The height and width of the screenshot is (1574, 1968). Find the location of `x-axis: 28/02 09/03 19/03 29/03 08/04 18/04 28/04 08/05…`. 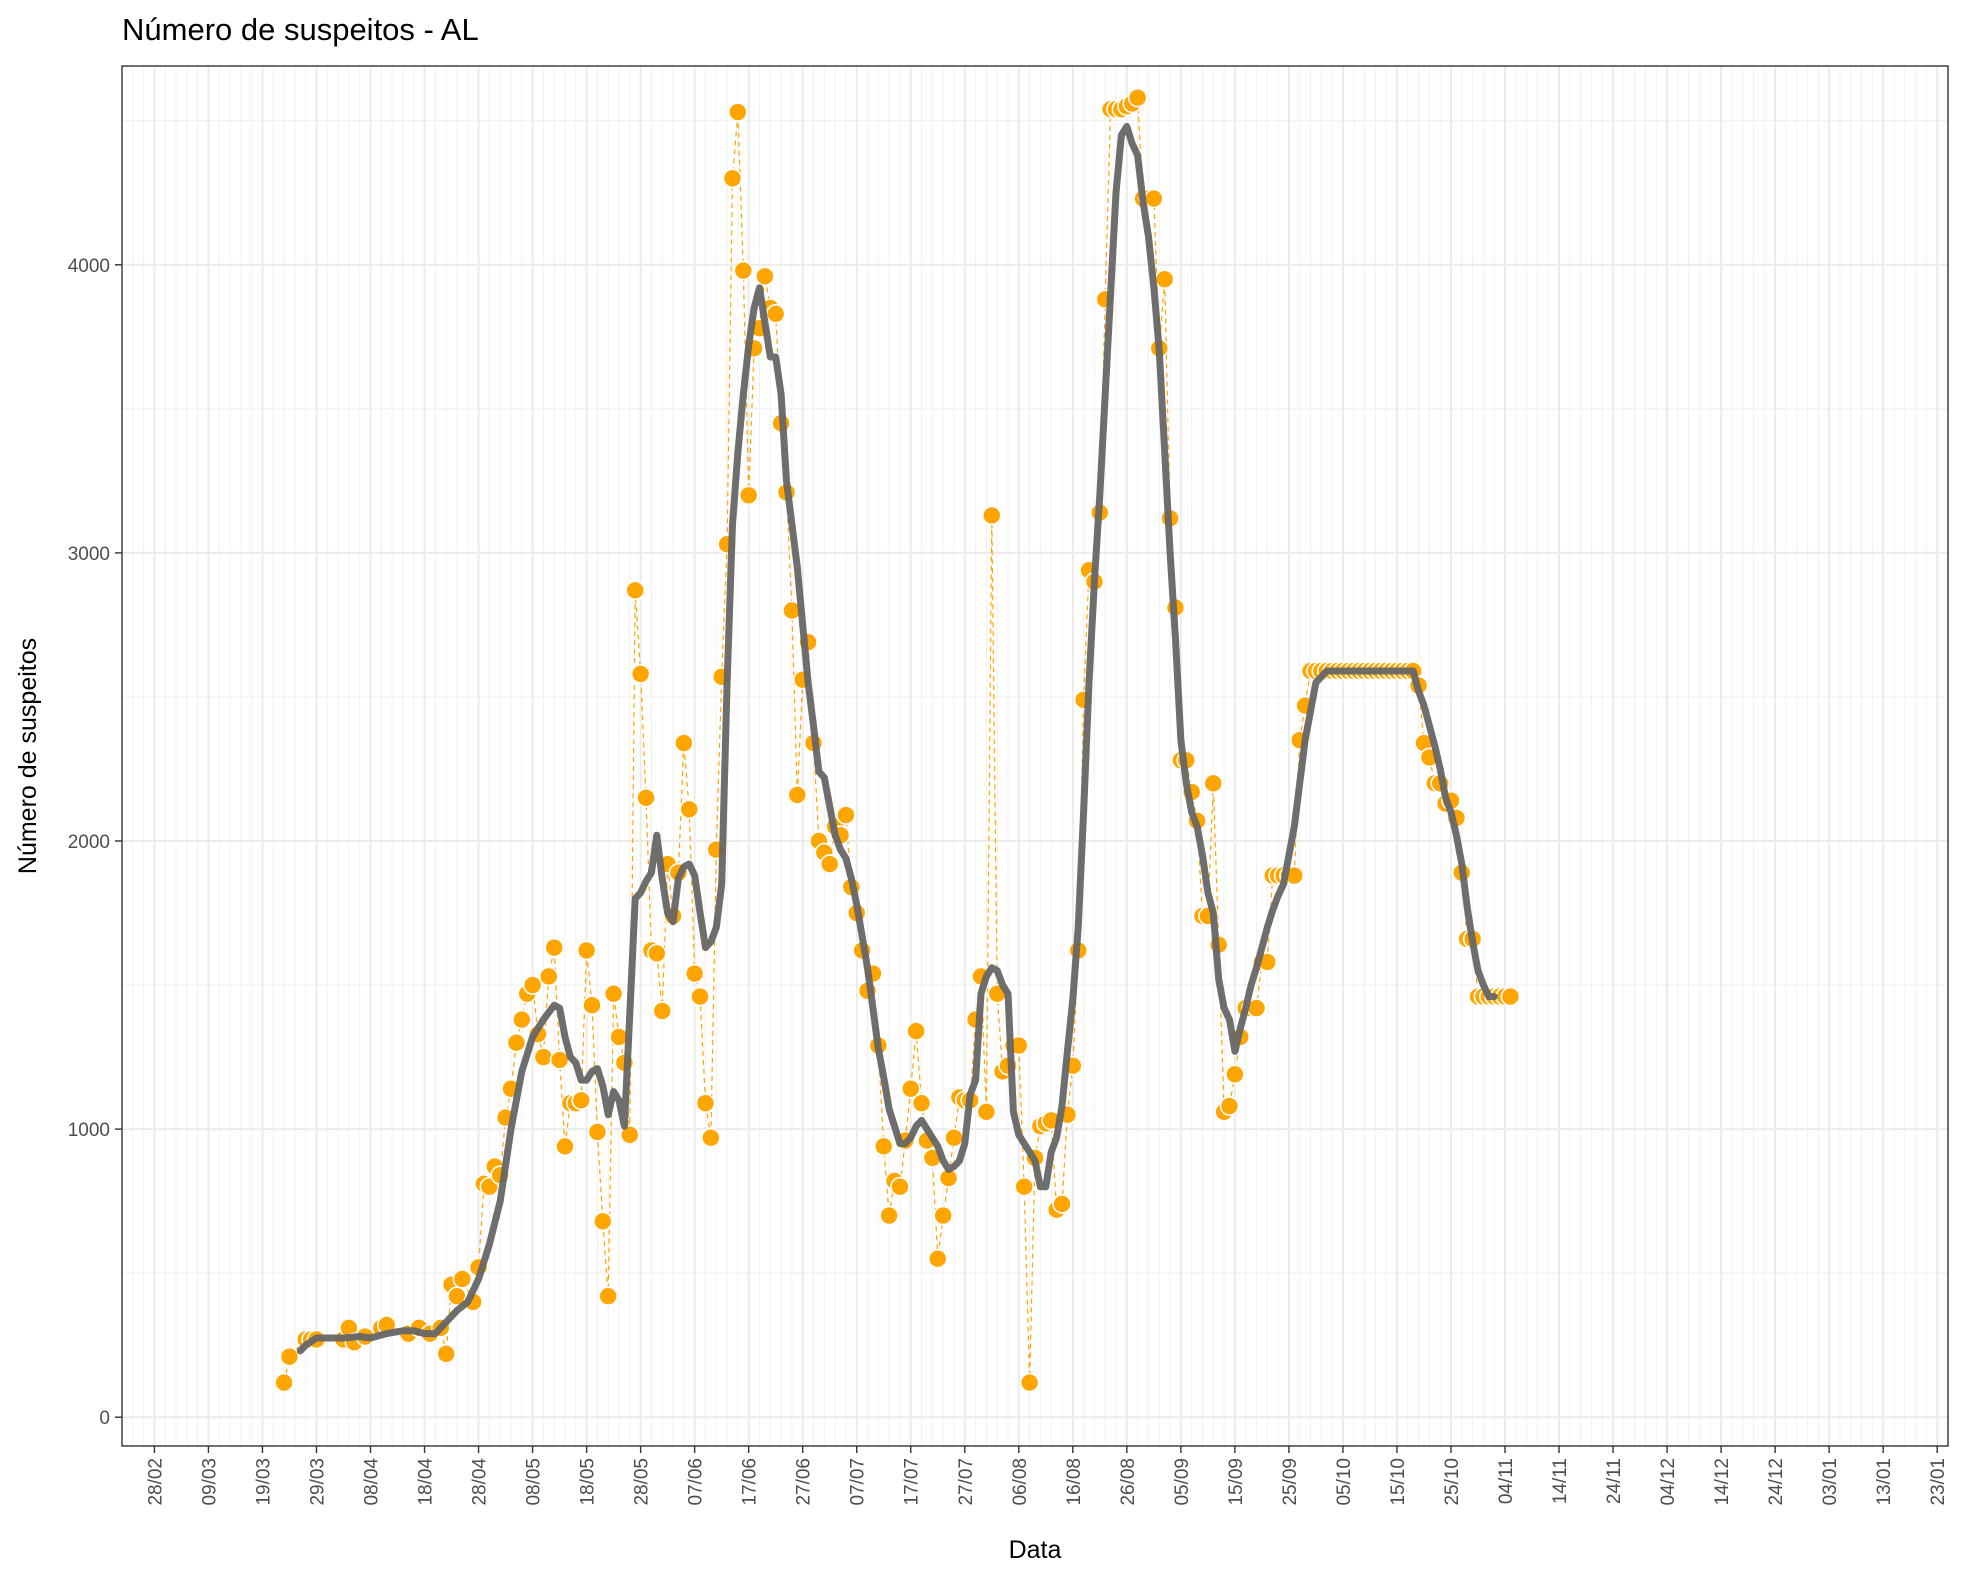

x-axis: 28/02 09/03 19/03 29/03 08/04 18/04 28/04 08/05… is located at coordinates (1047, 1476).